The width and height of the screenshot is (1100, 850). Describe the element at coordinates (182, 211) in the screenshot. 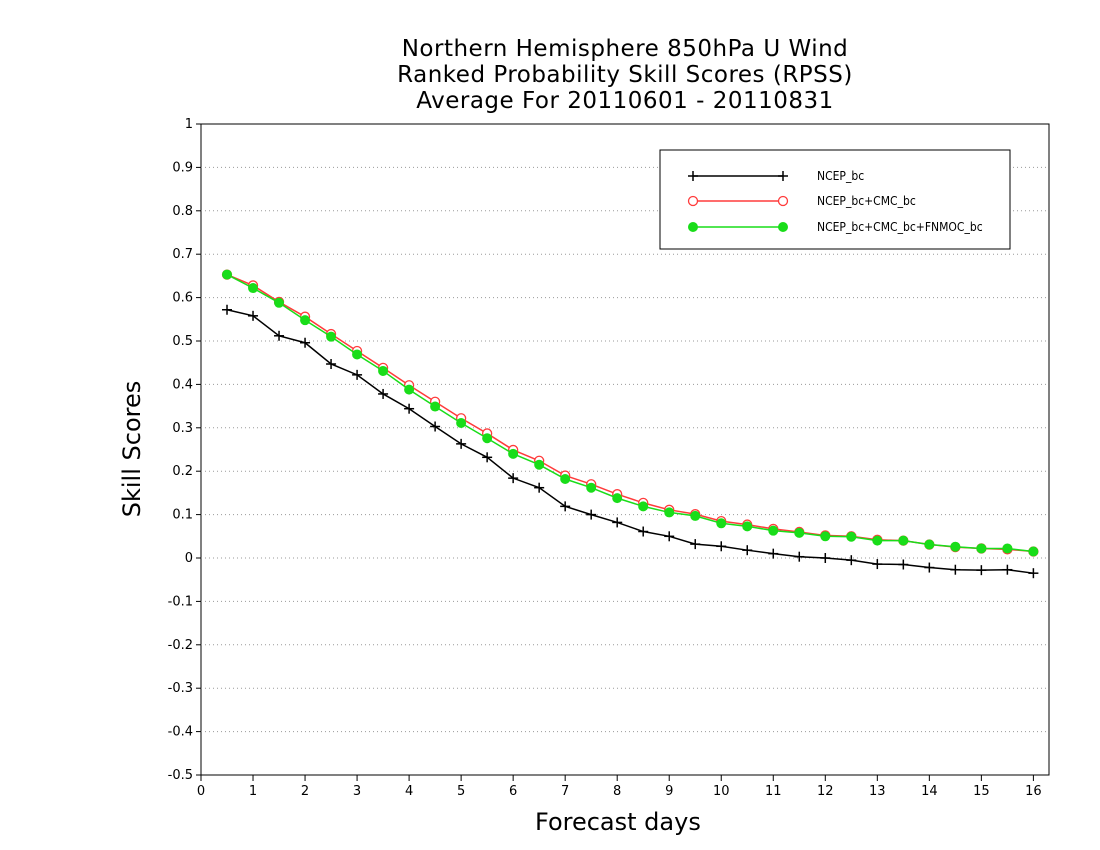

I see `y-tick-label: 0.8` at that location.